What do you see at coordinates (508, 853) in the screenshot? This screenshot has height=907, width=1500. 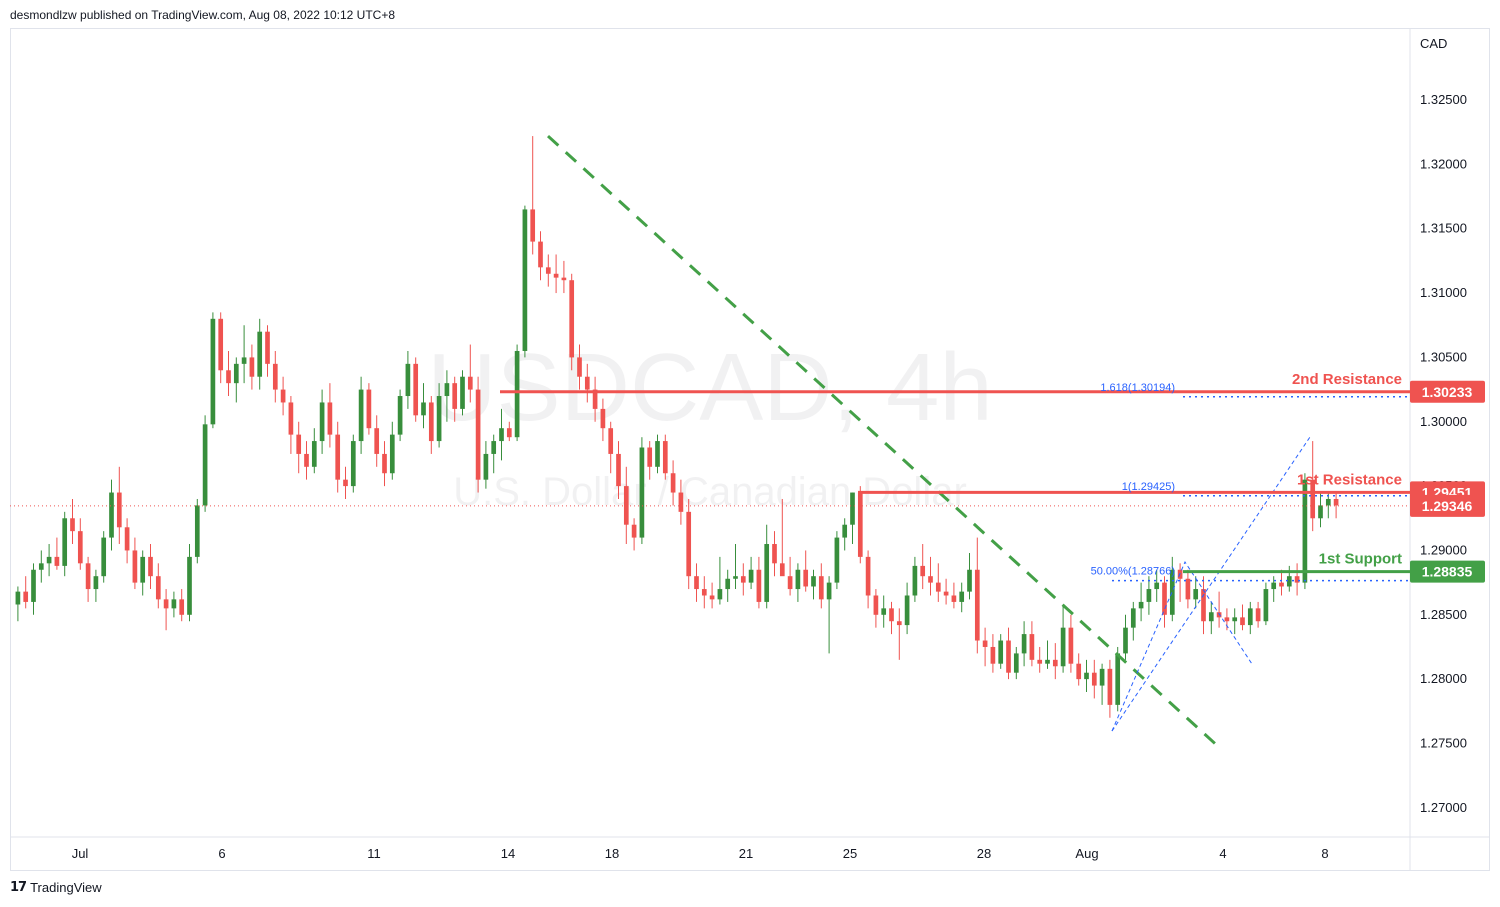 I see `time-tick-label: 14` at bounding box center [508, 853].